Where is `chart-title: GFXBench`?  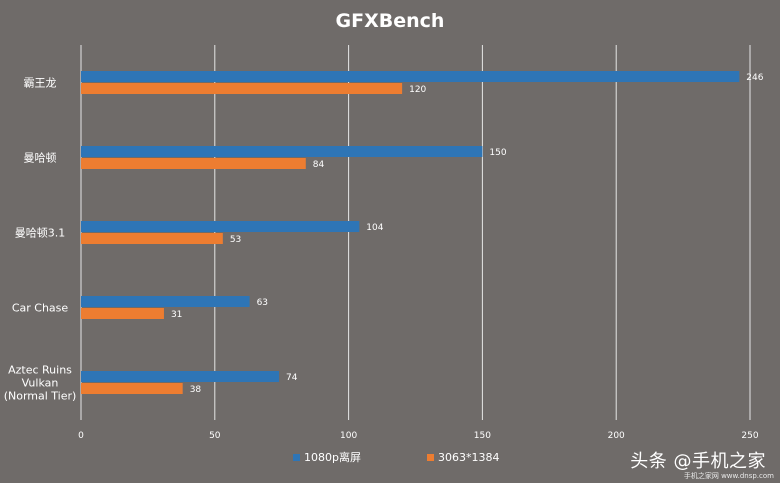 chart-title: GFXBench is located at coordinates (390, 21).